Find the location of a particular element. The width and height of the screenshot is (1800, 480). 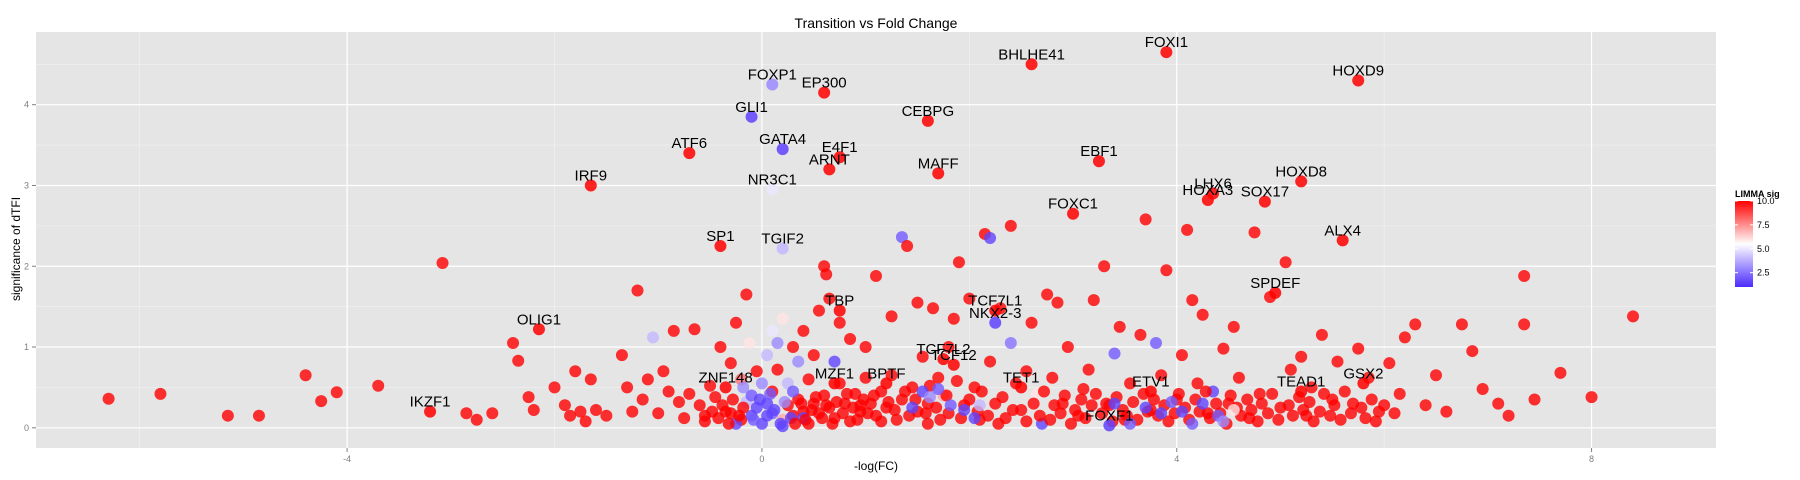

point-label: E4F1 is located at coordinates (840, 147).